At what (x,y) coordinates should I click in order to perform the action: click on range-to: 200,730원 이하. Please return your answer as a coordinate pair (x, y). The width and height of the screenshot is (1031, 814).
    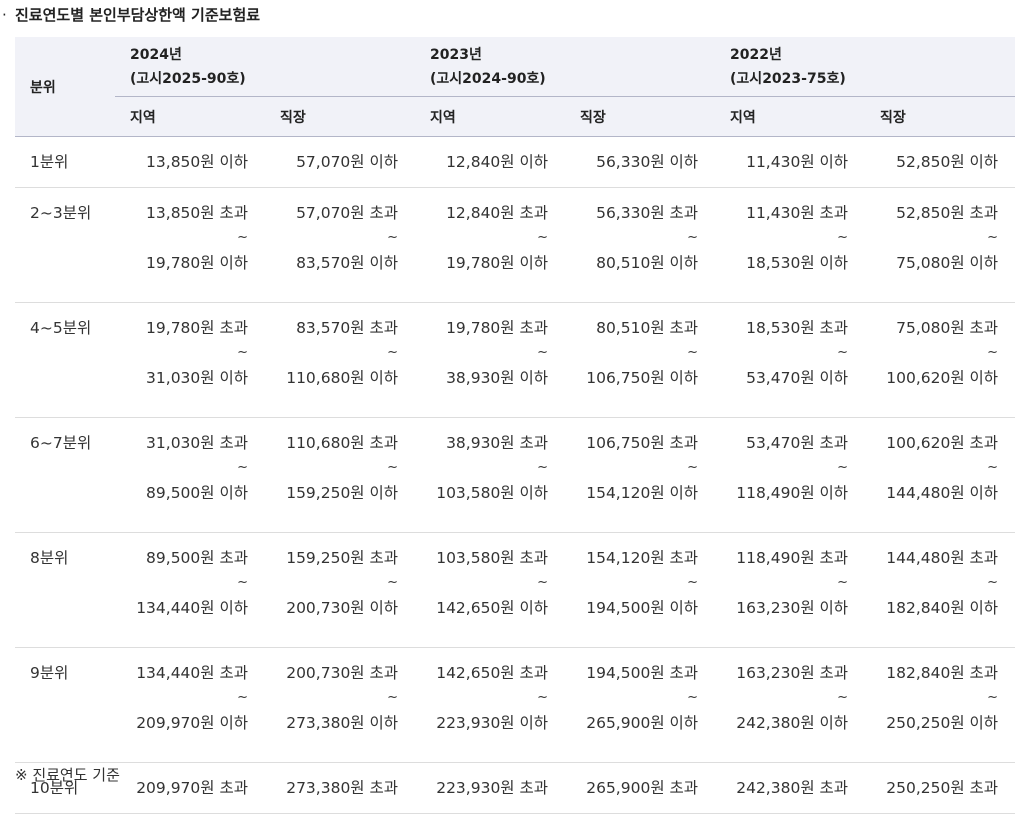
    Looking at the image, I should click on (342, 608).